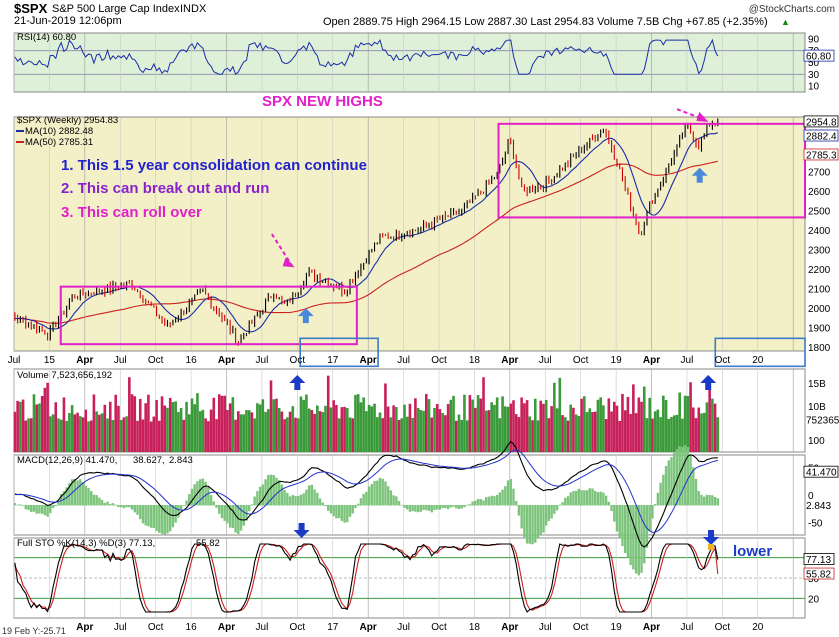  I want to click on sto-marker, so click(711, 547).